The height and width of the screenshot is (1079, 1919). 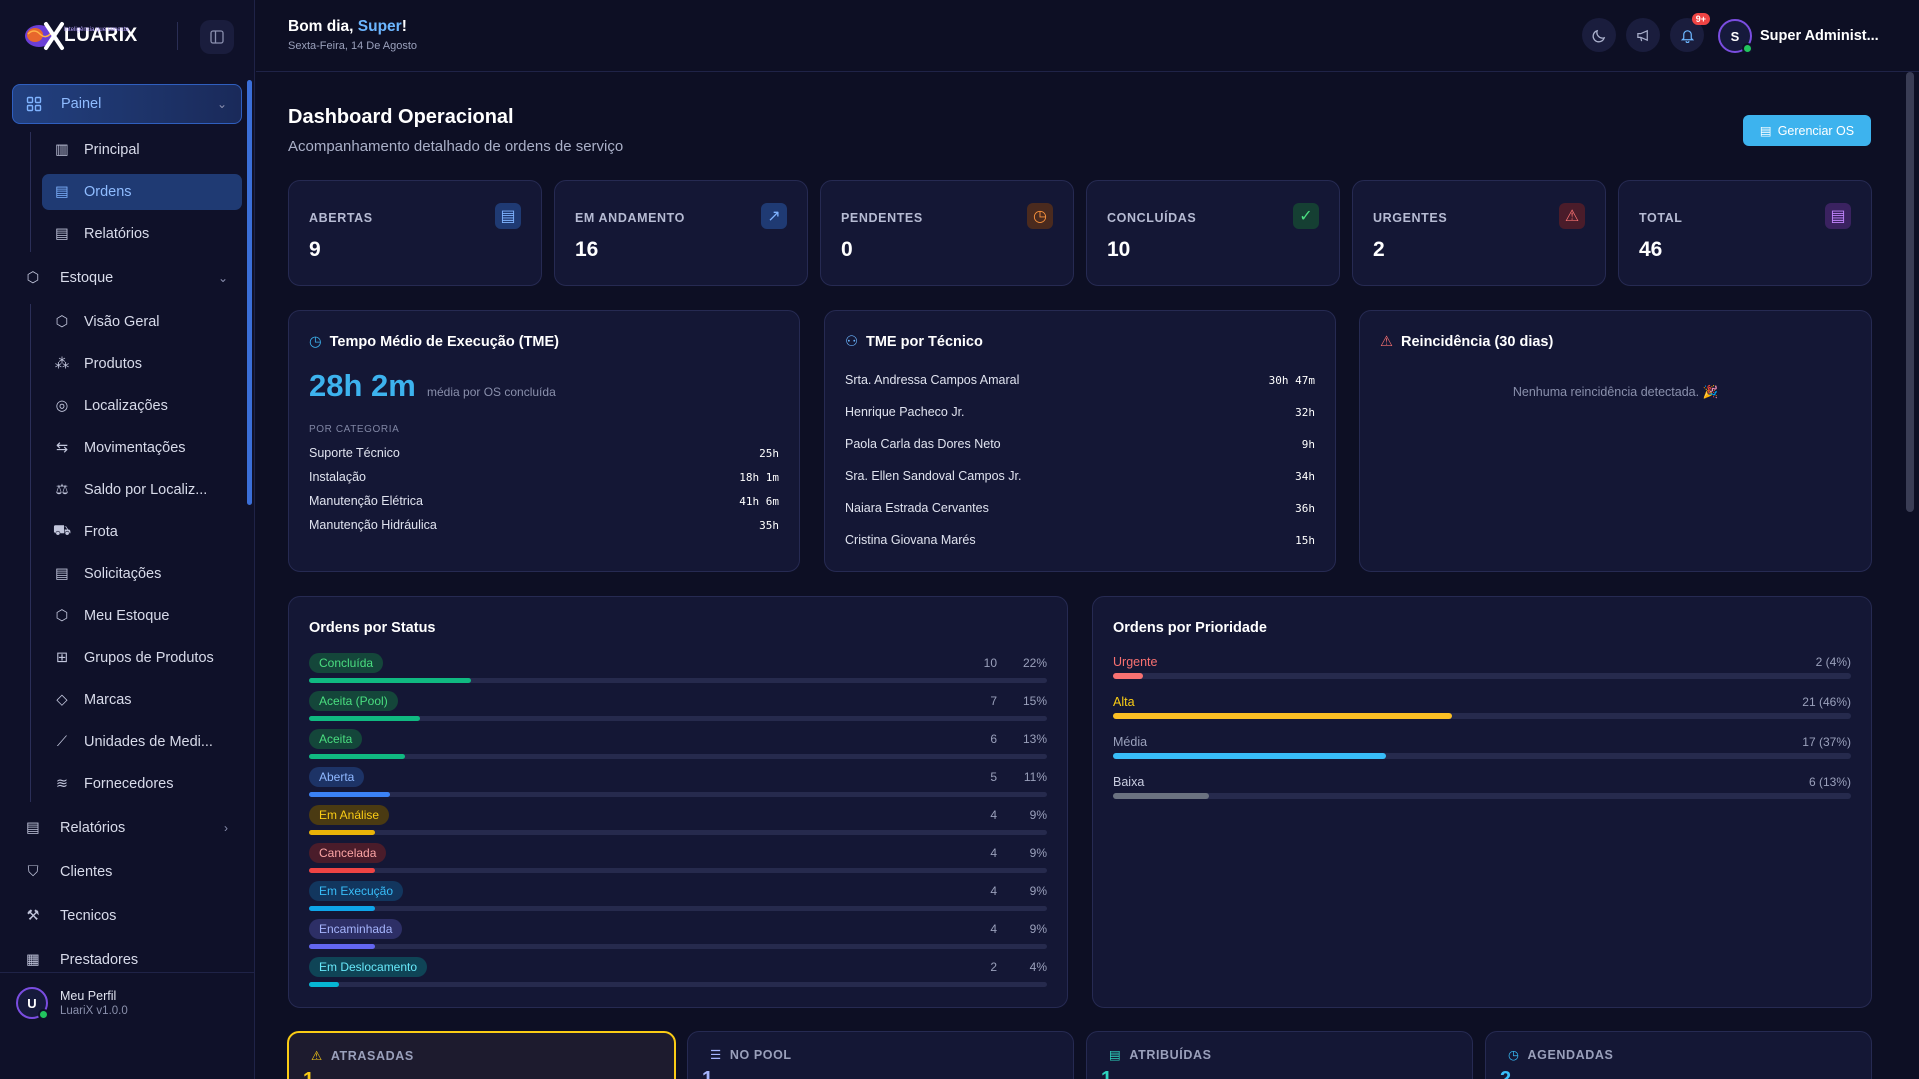 What do you see at coordinates (1305, 508) in the screenshot?
I see `technician-tme: 36h` at bounding box center [1305, 508].